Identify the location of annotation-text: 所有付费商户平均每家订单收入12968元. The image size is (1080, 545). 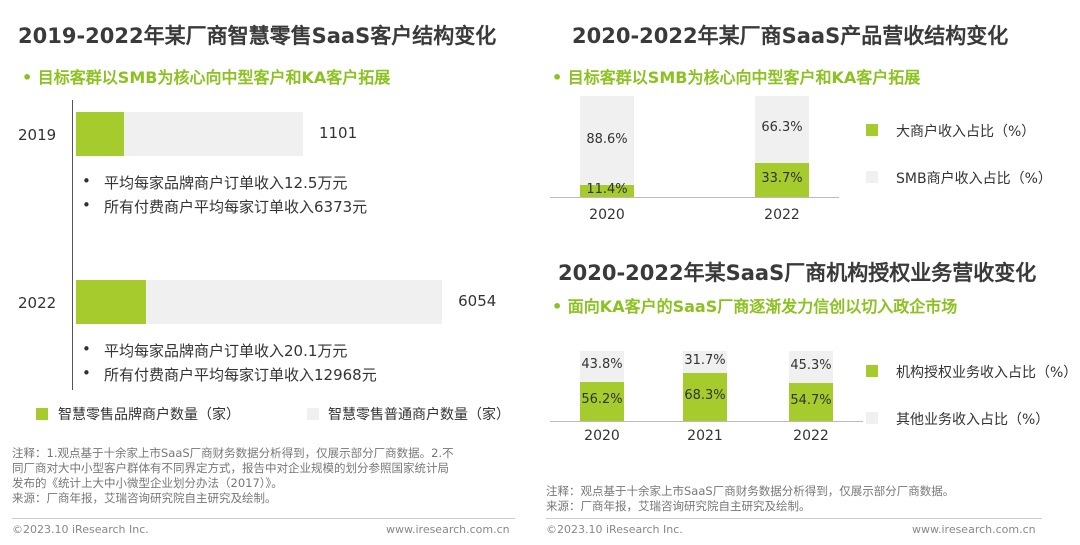
(240, 375).